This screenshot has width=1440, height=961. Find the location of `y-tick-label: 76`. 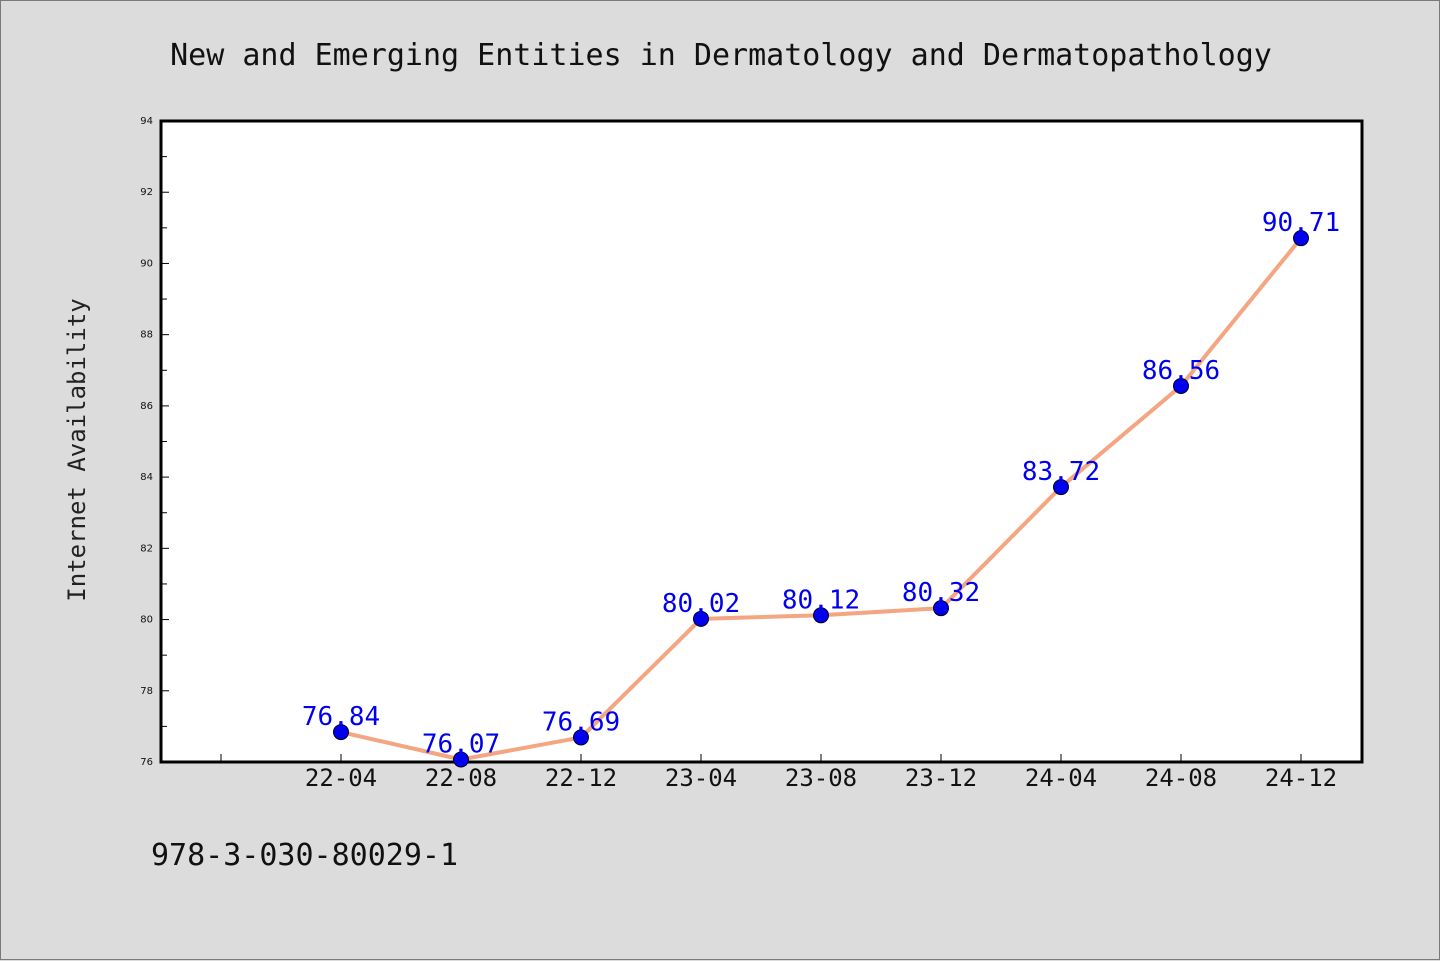

y-tick-label: 76 is located at coordinates (146, 762).